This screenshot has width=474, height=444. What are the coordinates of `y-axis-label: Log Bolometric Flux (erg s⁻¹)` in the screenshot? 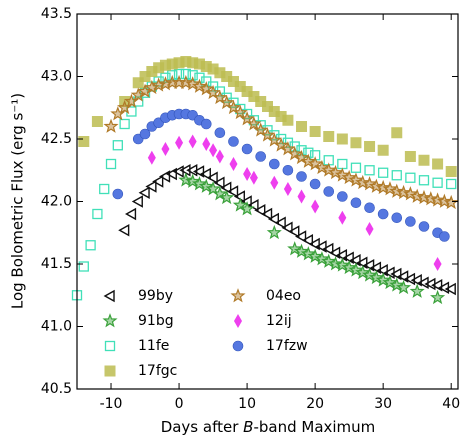 It's located at (18, 201).